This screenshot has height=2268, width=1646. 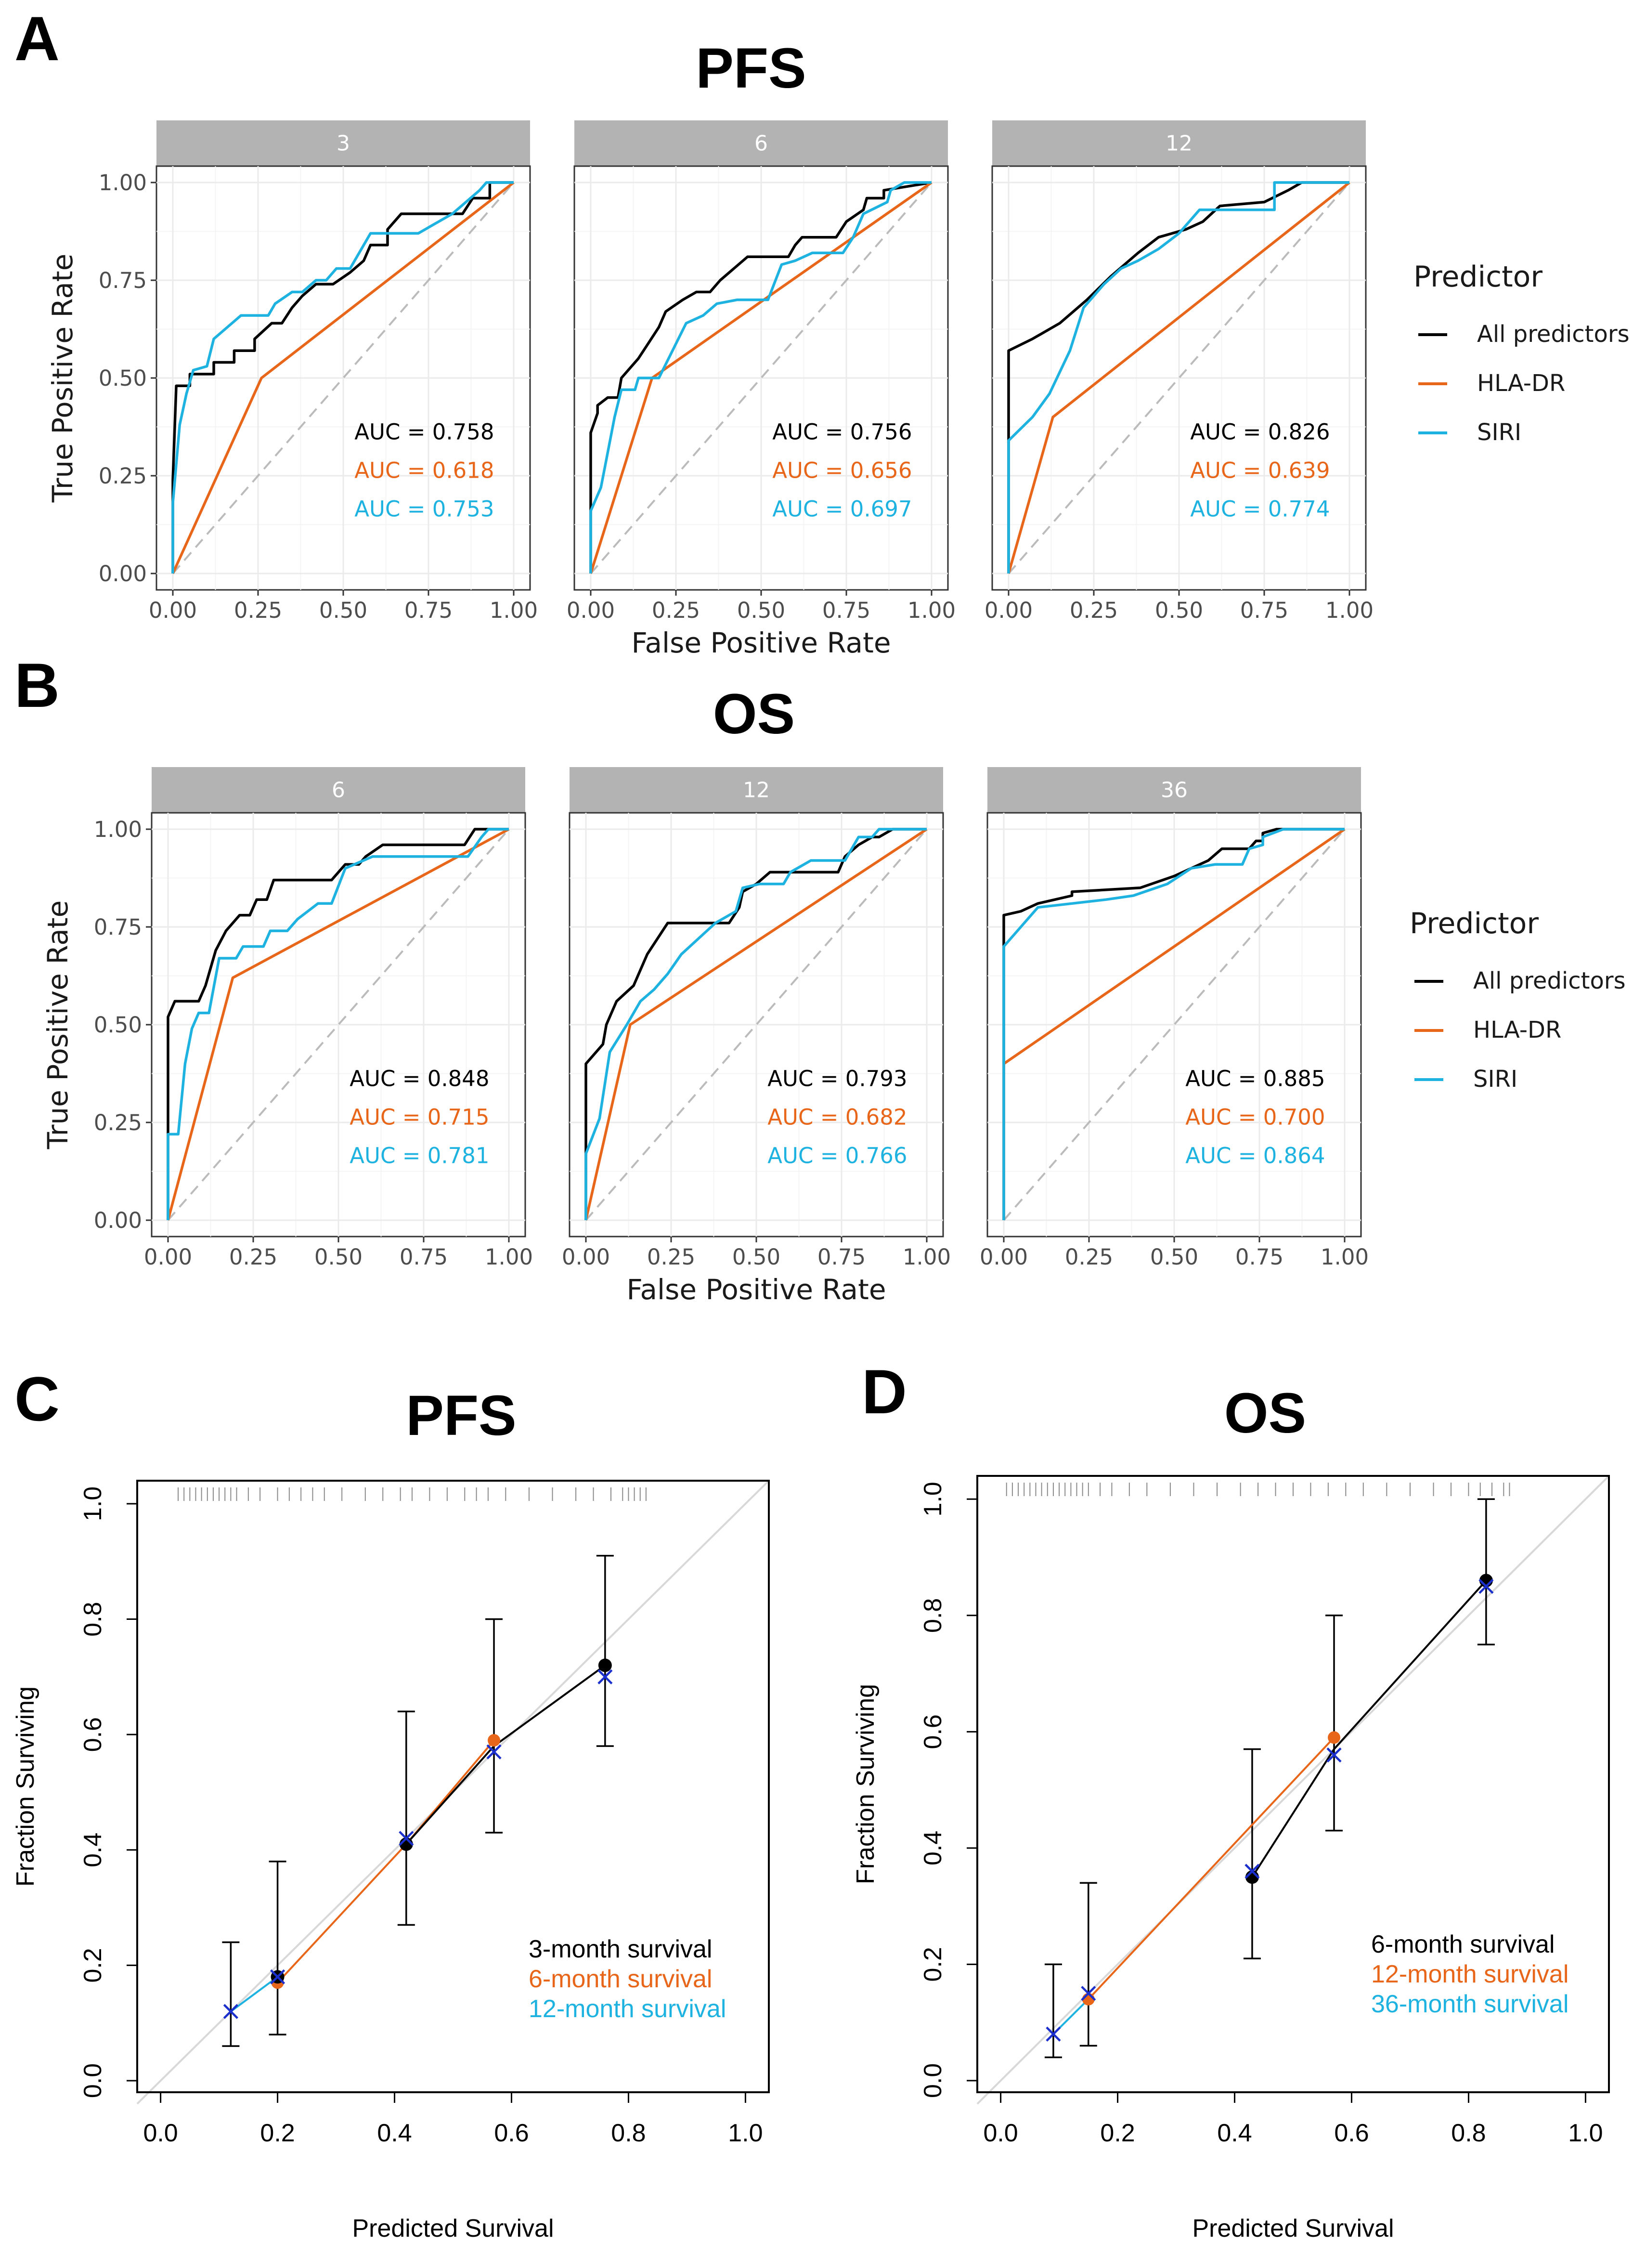 I want to click on auc-label: AUC = 0.885, so click(x=1255, y=1079).